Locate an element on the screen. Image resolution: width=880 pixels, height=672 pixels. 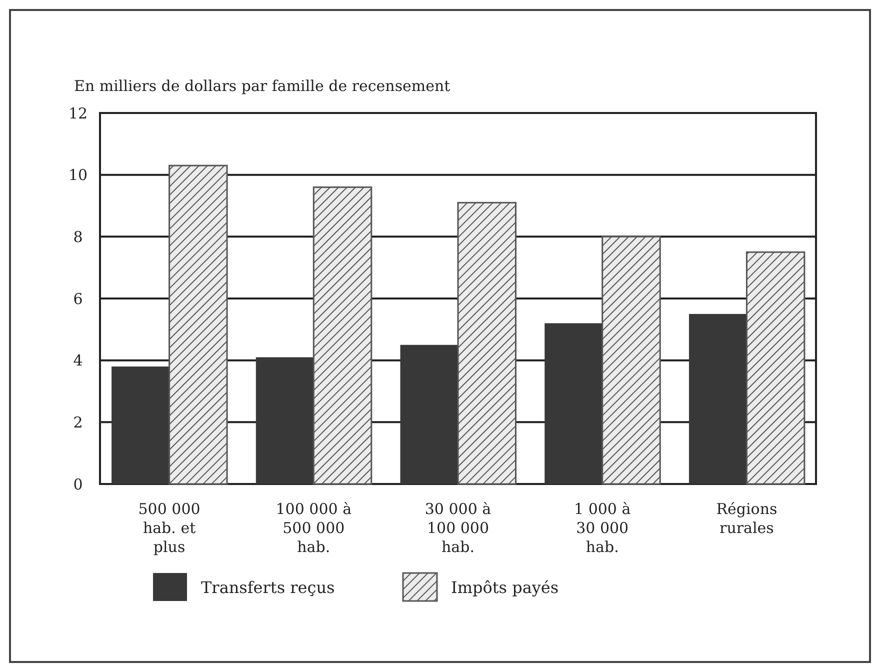
y-tick-label: 6 is located at coordinates (78, 299).